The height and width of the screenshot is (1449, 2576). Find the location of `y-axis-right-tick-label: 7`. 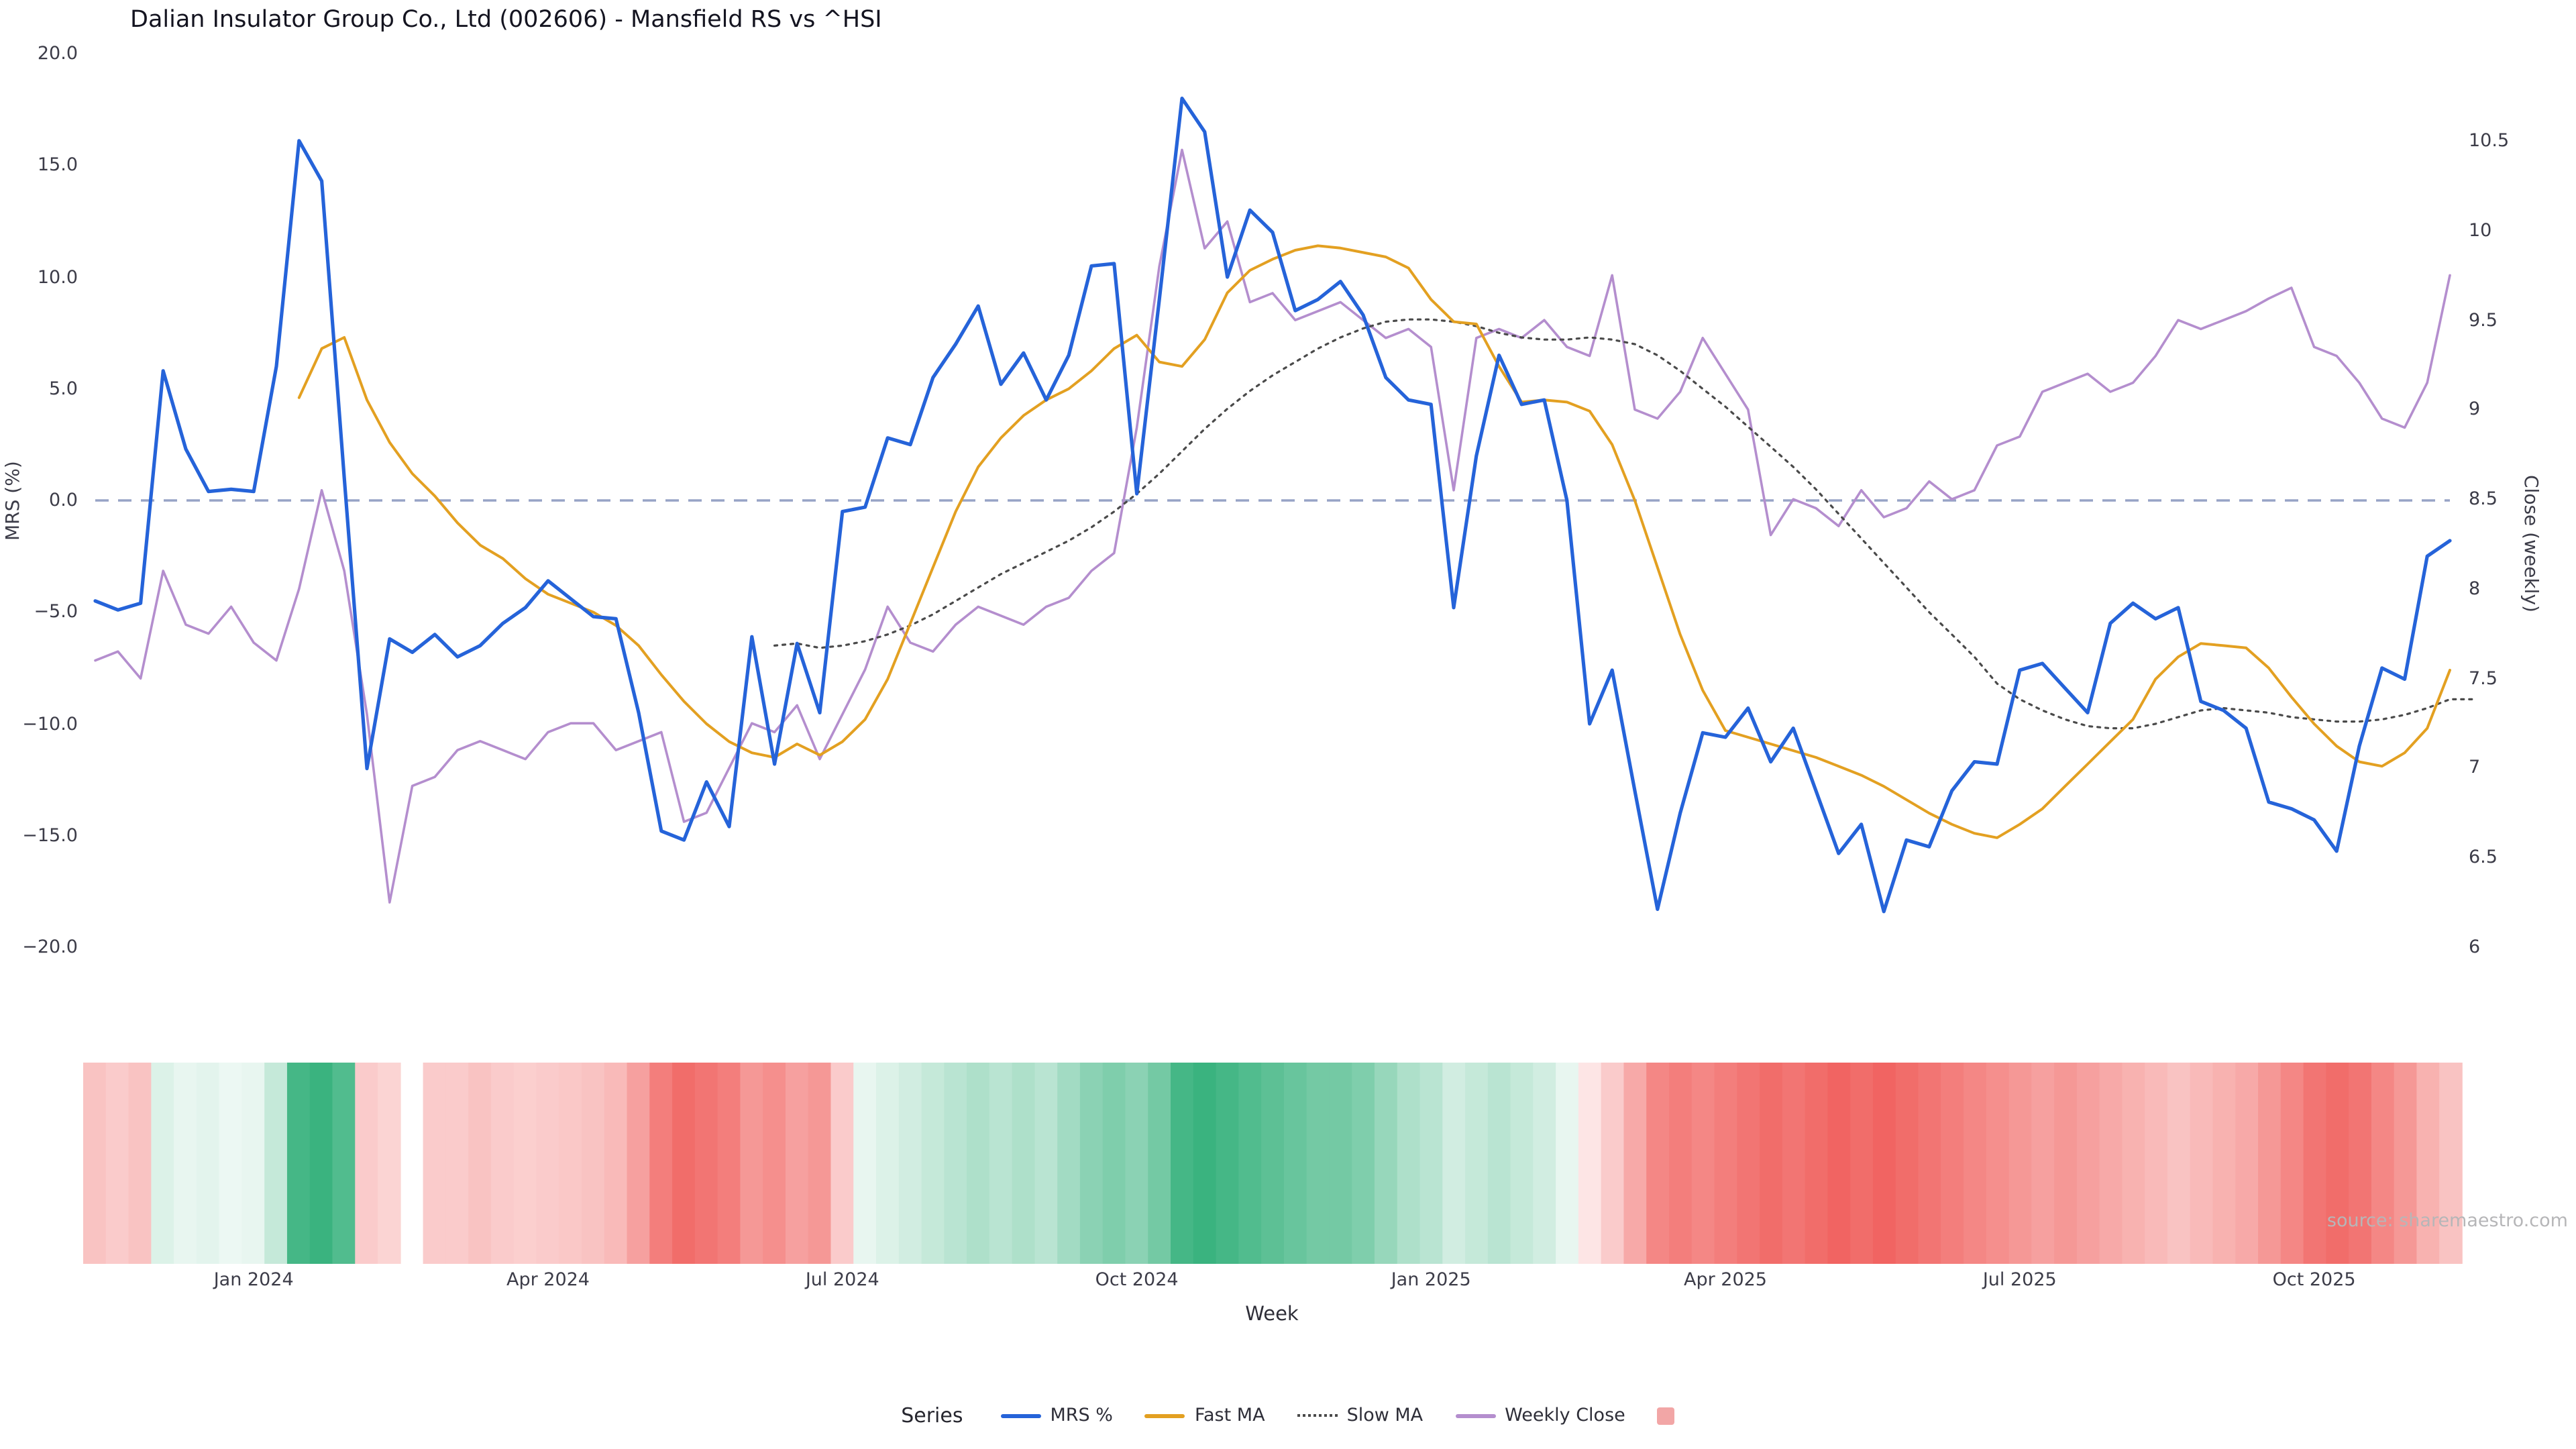

y-axis-right-tick-label: 7 is located at coordinates (2475, 768).